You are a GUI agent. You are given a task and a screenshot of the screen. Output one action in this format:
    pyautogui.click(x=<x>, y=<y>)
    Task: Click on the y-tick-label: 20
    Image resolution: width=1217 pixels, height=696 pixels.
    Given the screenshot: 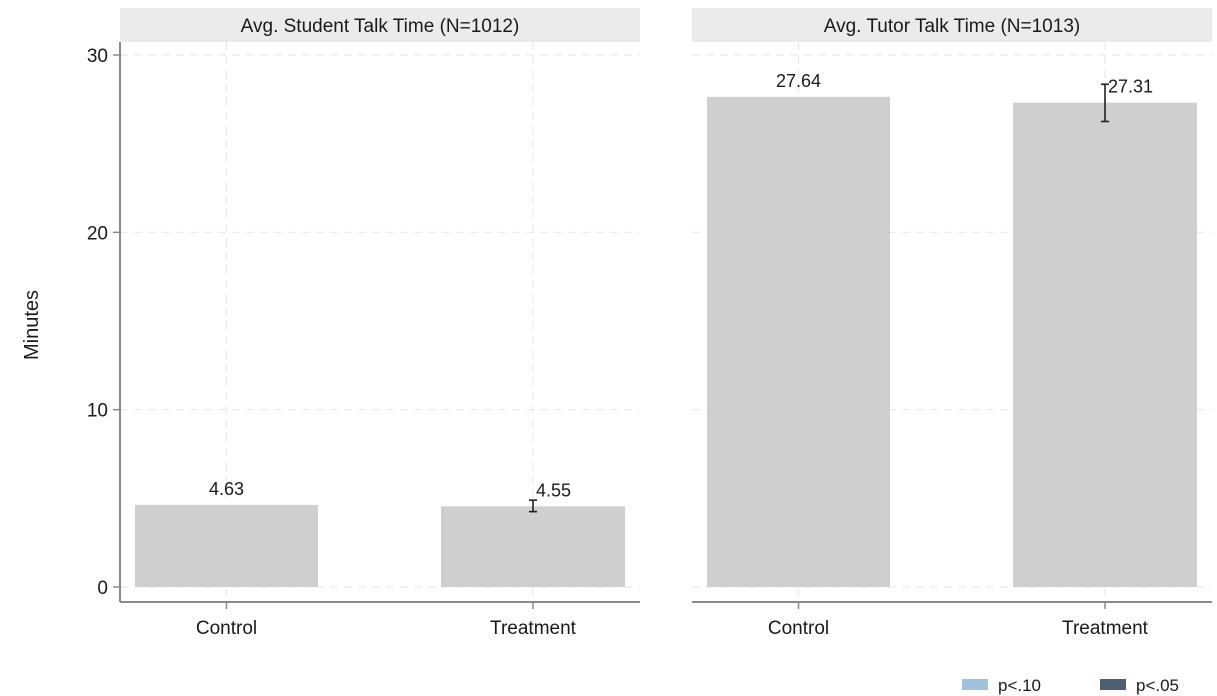 What is the action you would take?
    pyautogui.click(x=97, y=233)
    